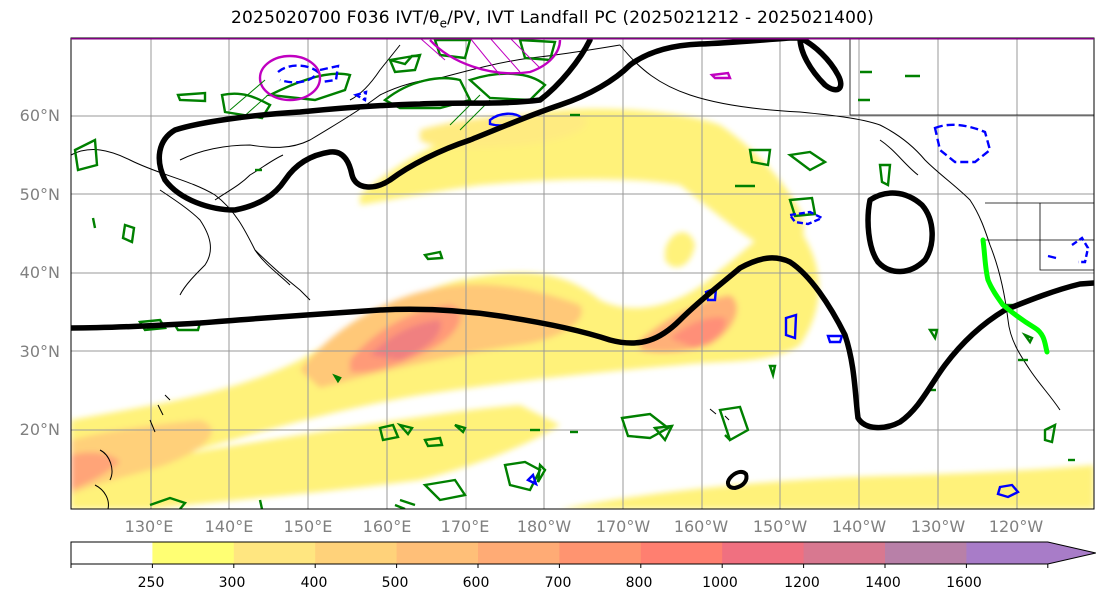  I want to click on colorbar-tick-1200: 1200, so click(802, 583).